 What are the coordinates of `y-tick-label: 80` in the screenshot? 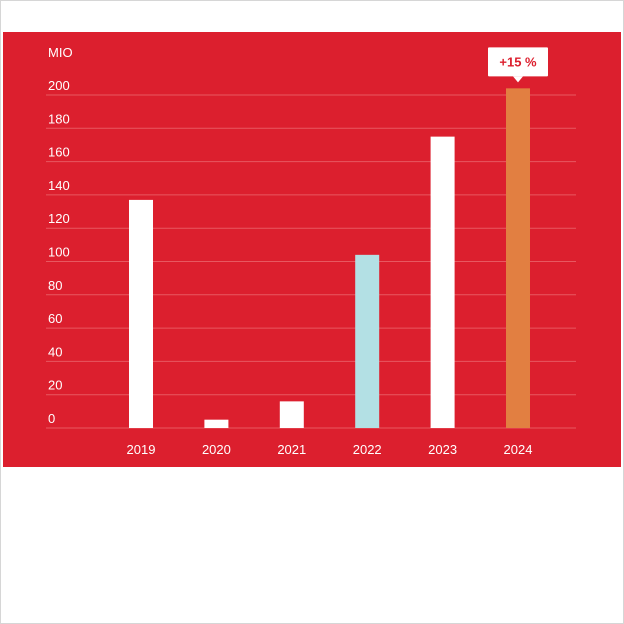 It's located at (55, 285).